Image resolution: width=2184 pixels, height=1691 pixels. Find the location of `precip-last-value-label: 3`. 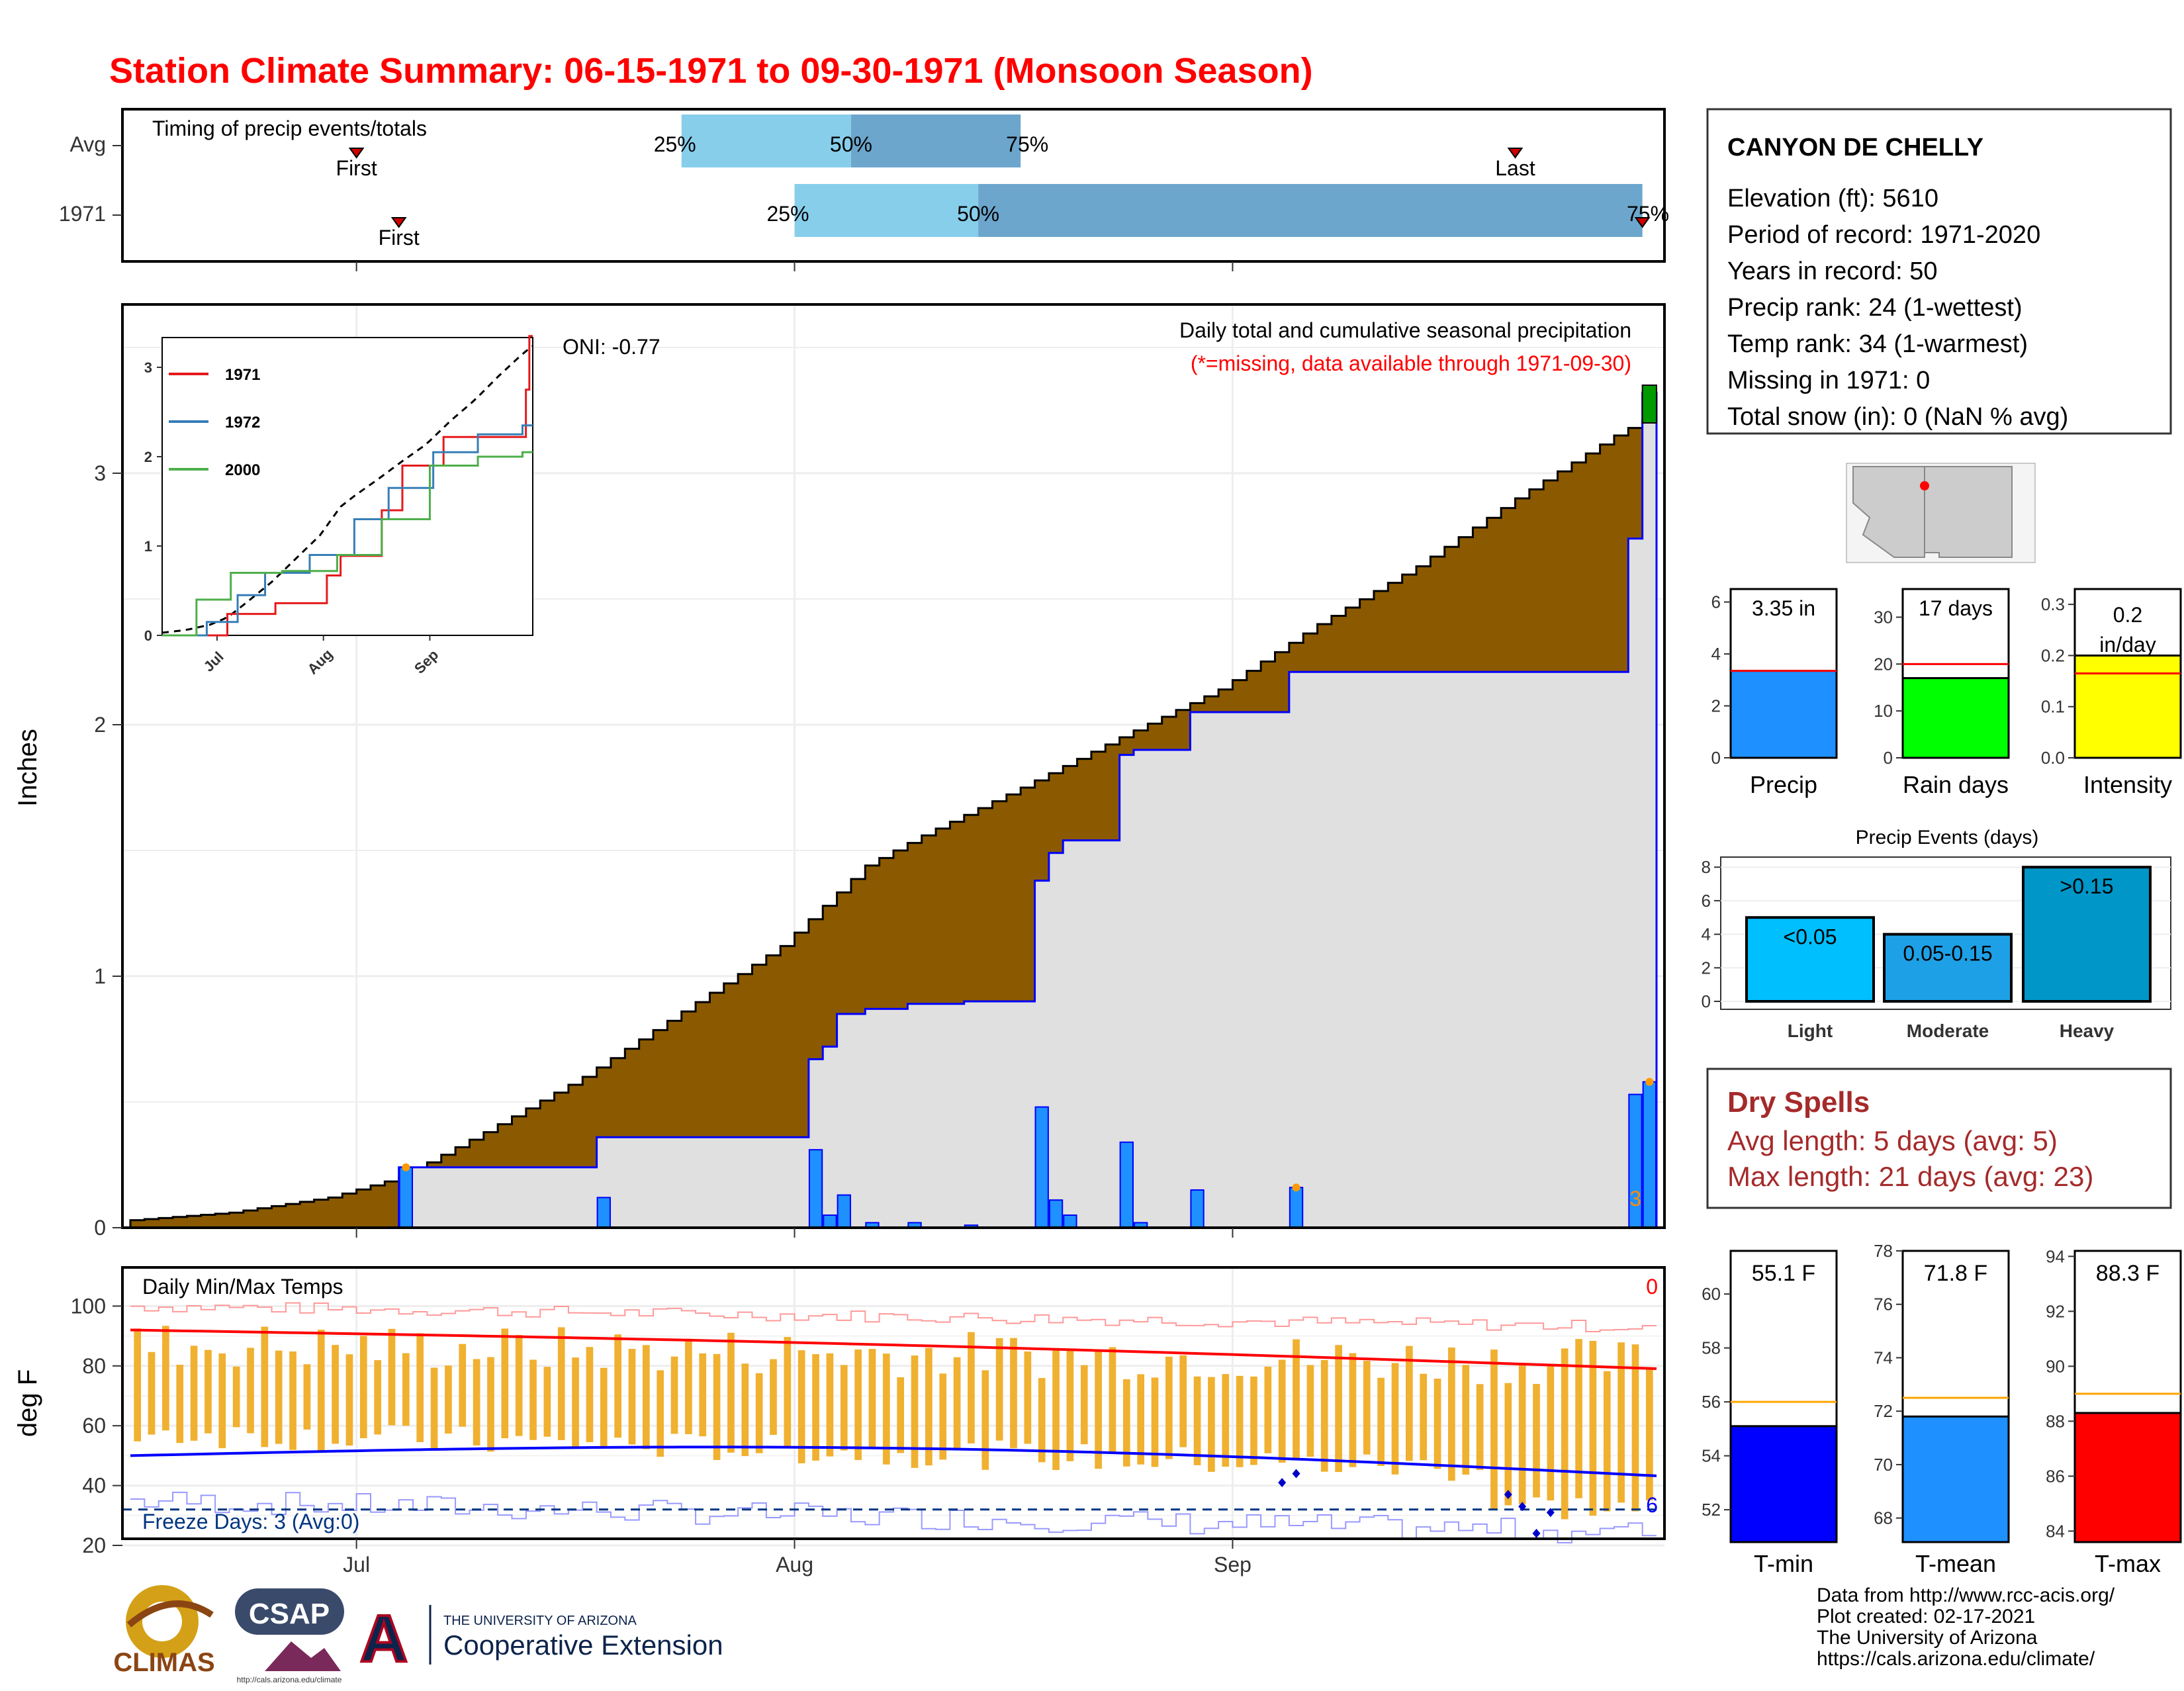

precip-last-value-label: 3 is located at coordinates (1635, 1199).